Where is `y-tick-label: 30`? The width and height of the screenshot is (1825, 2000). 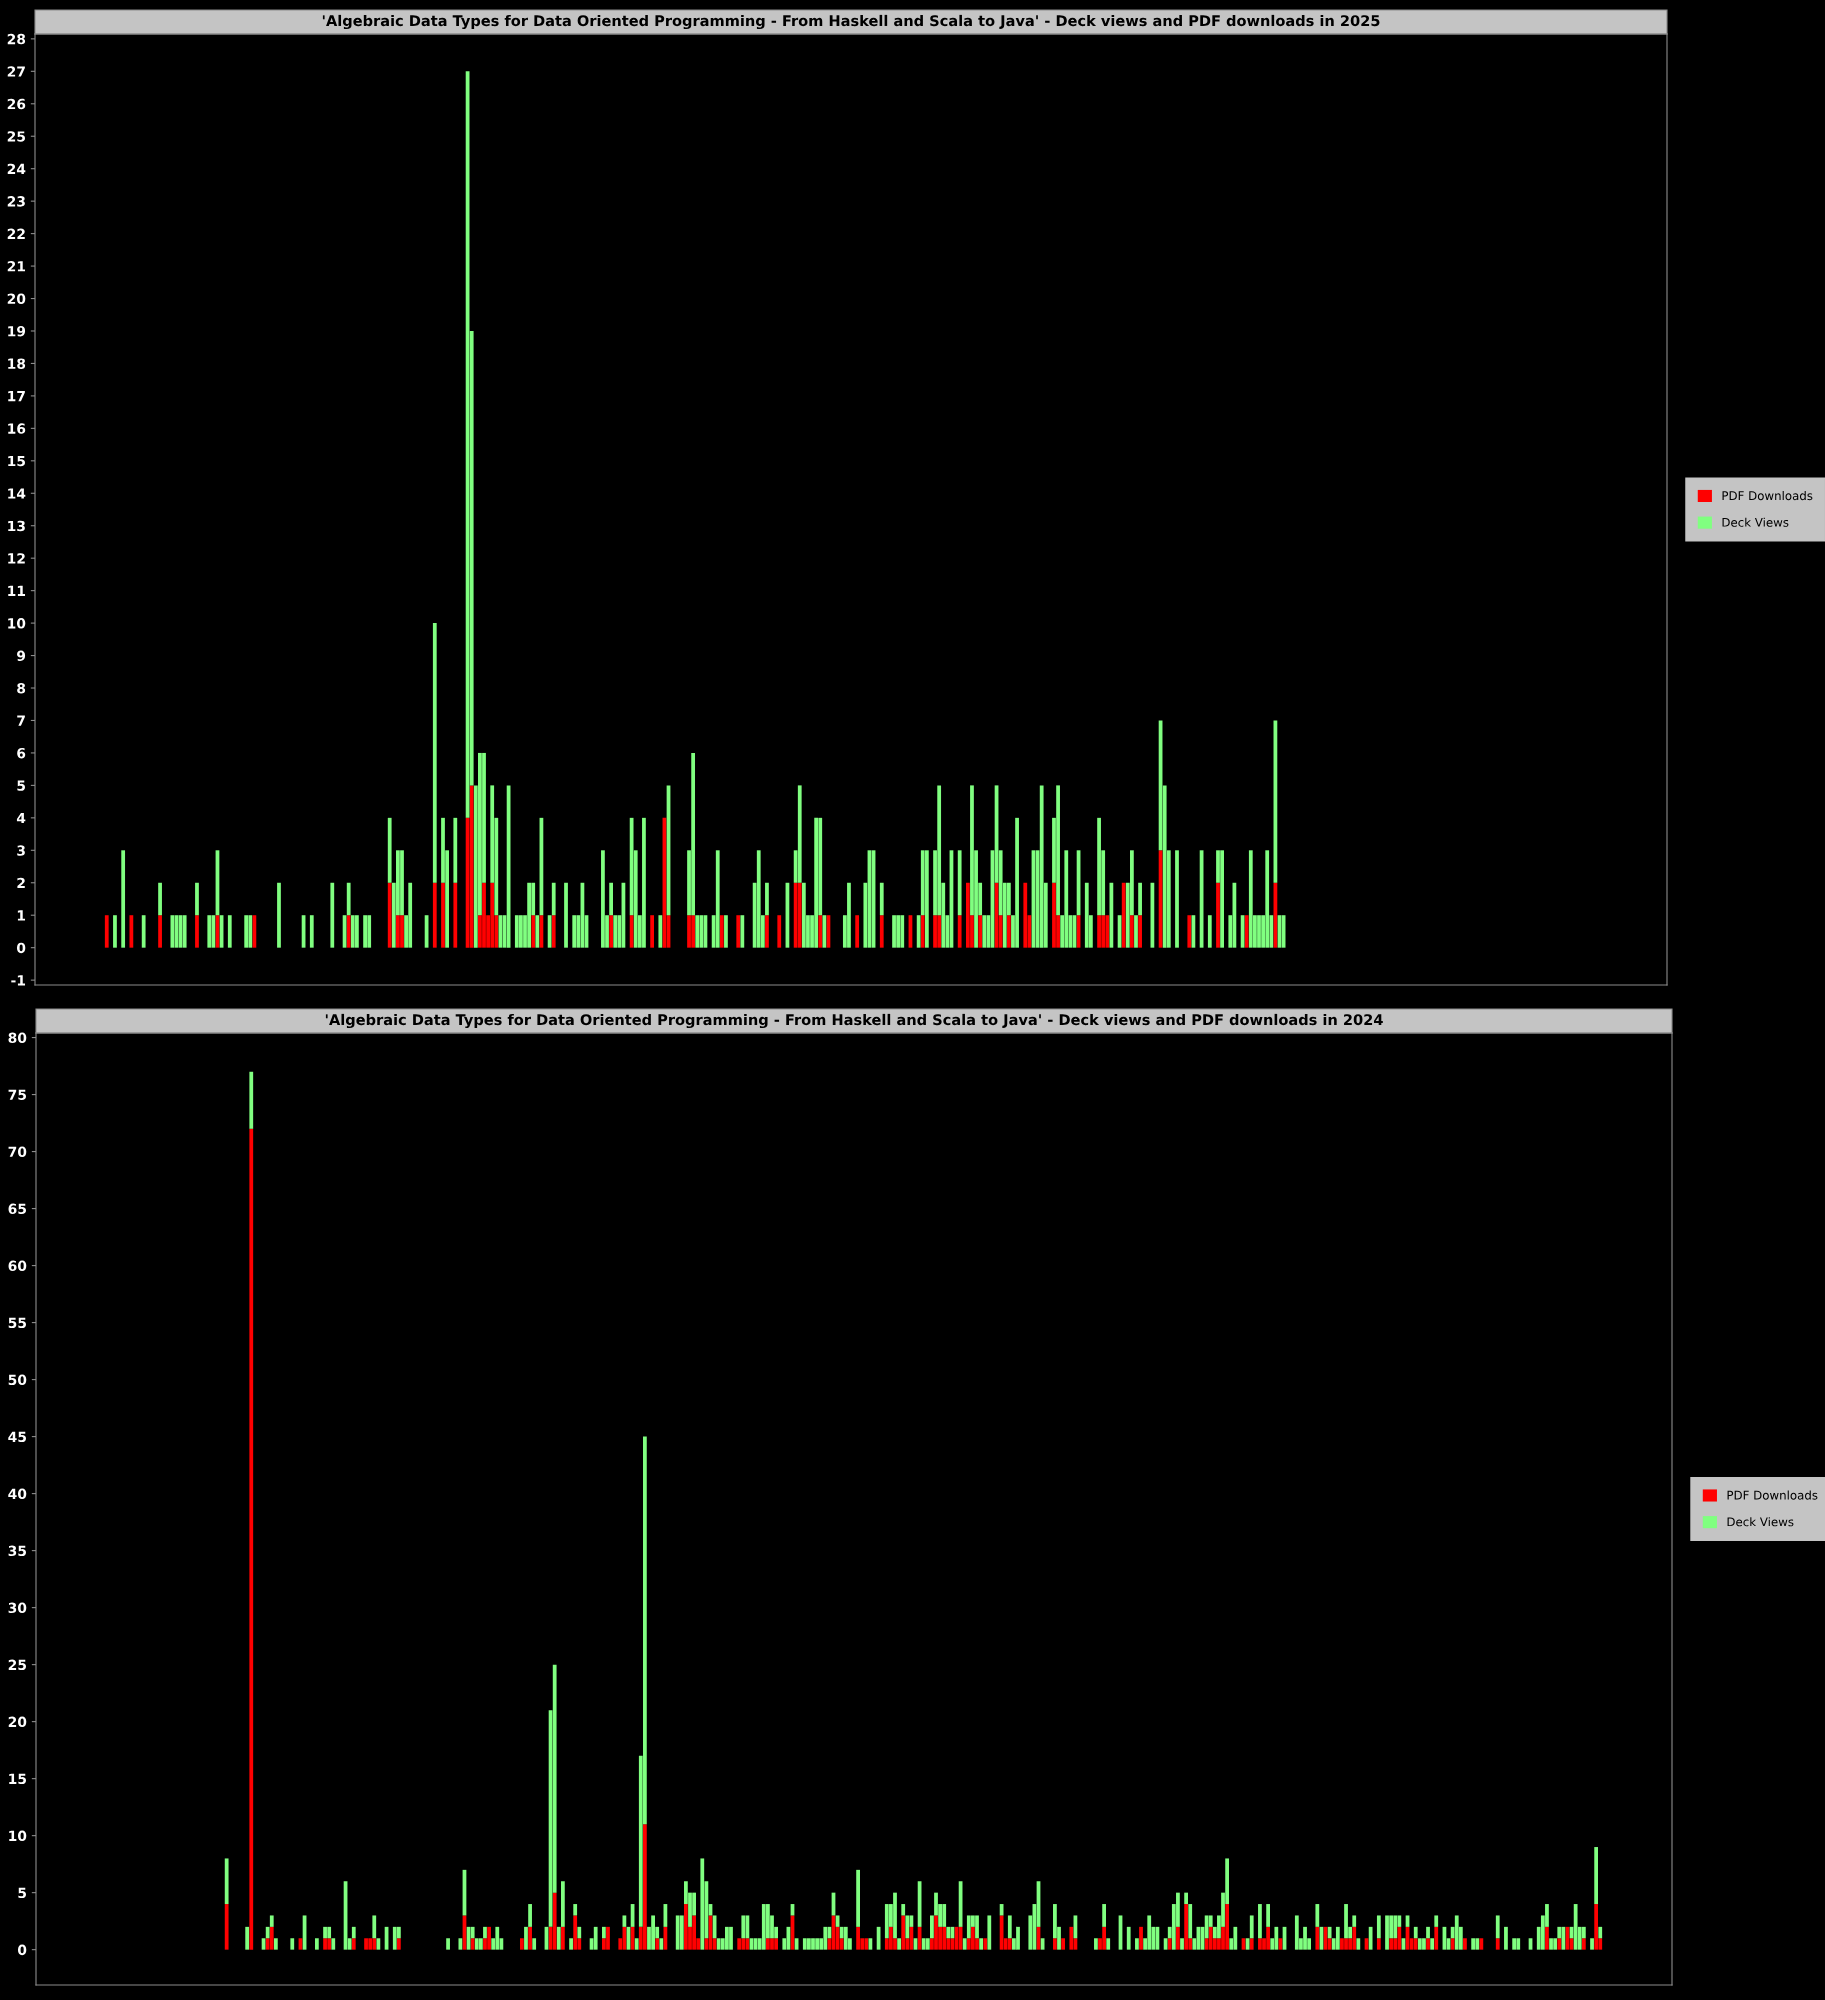
y-tick-label: 30 is located at coordinates (17, 1608).